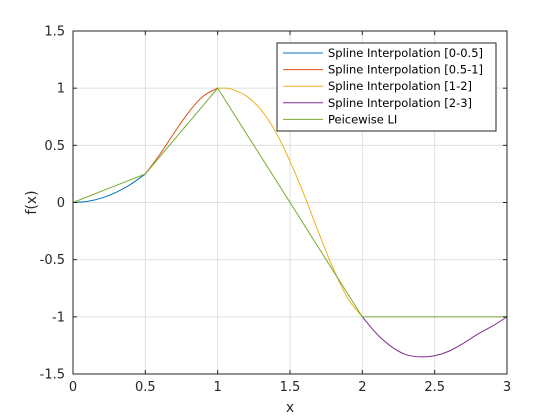 This screenshot has width=560, height=420. Describe the element at coordinates (405, 53) in the screenshot. I see `legend-entry: Spline Interpolation [0-0.5]` at that location.